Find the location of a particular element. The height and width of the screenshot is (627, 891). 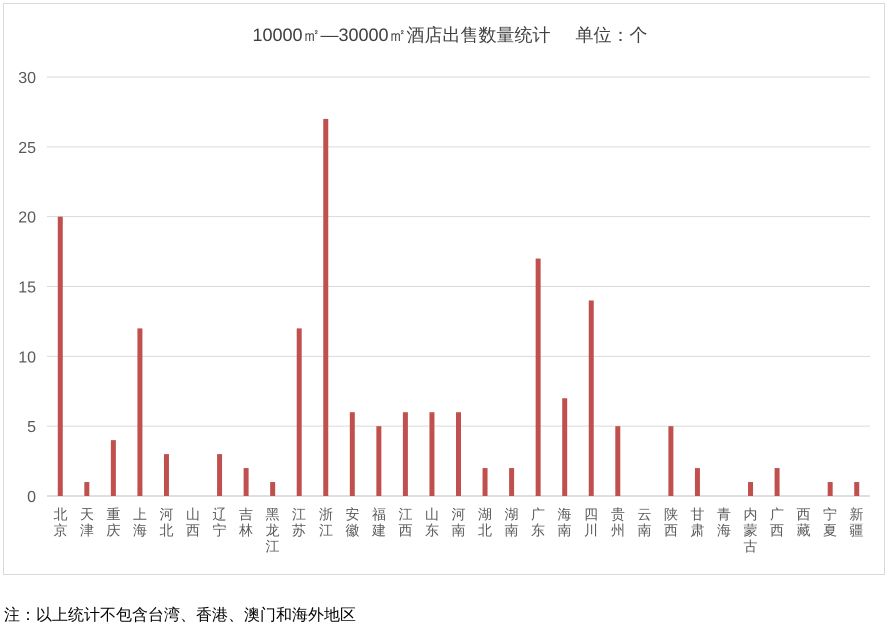

x-tick-label: 宁夏 is located at coordinates (830, 522).